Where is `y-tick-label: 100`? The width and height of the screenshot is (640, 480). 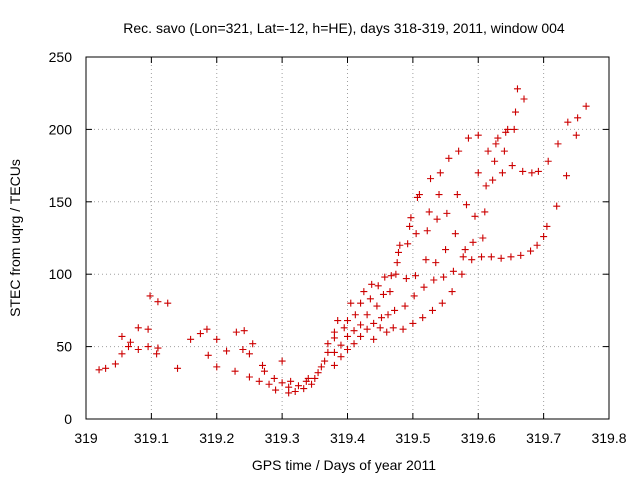 y-tick-label: 100 is located at coordinates (61, 274).